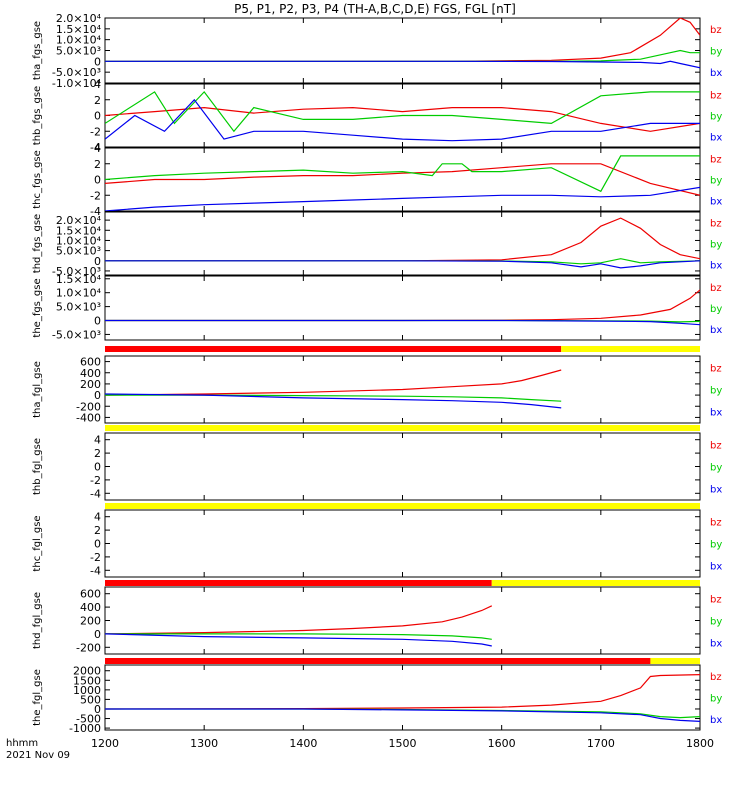  Describe the element at coordinates (37, 307) in the screenshot. I see `y-axis-label: the_fgs_gse` at that location.